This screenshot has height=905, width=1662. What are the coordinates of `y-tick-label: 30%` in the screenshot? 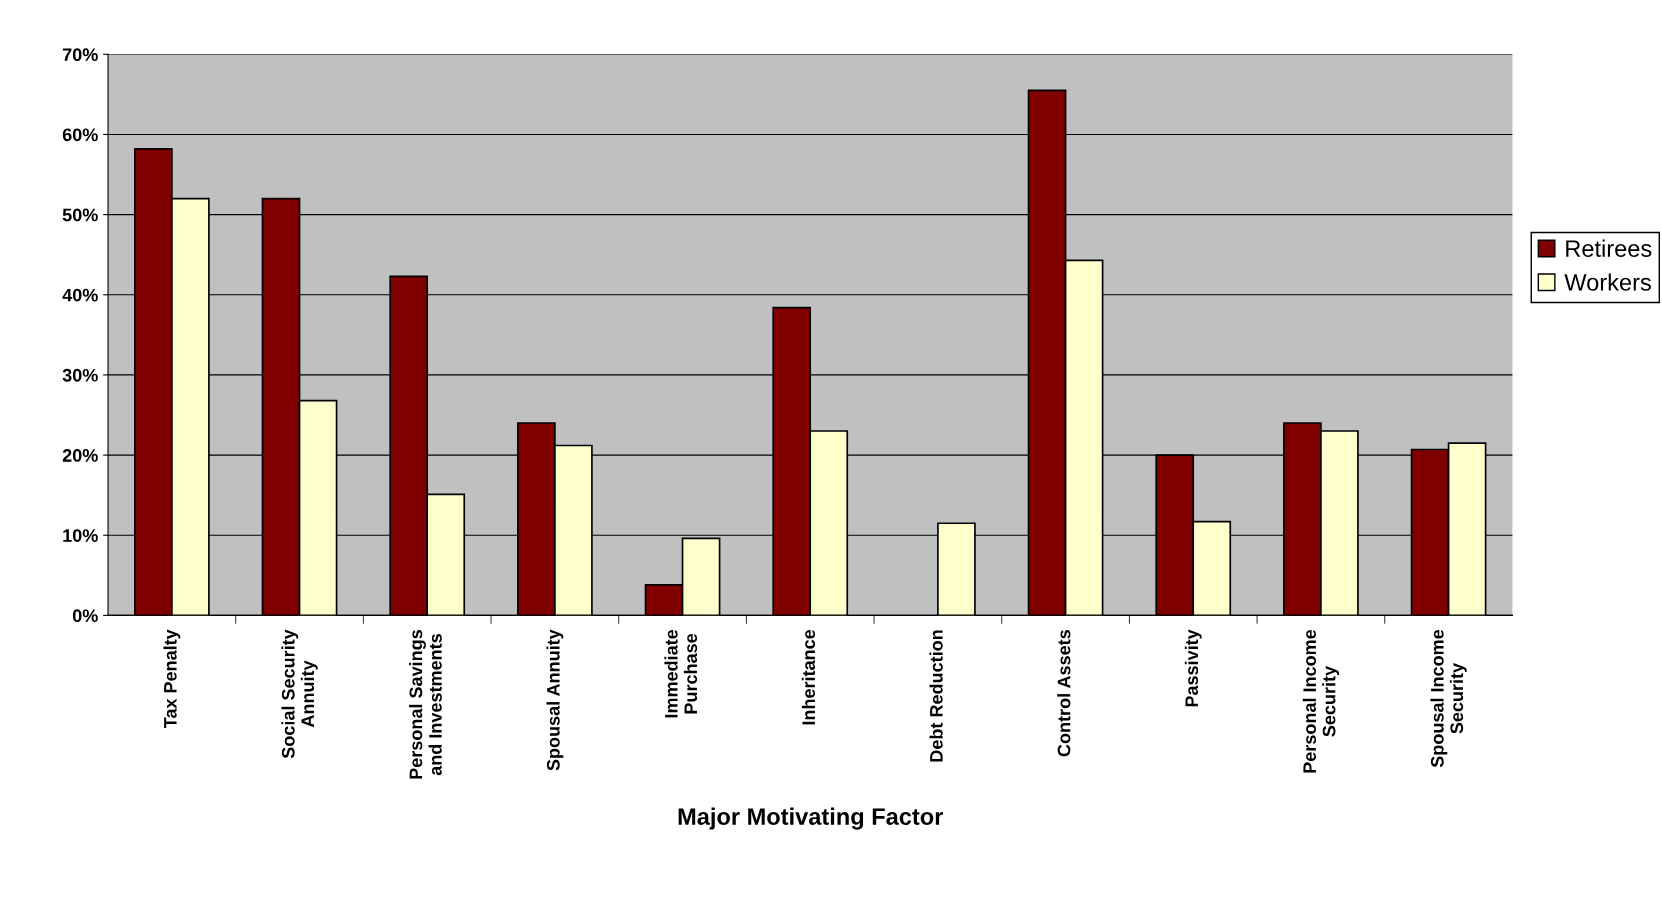 It's located at (80, 375).